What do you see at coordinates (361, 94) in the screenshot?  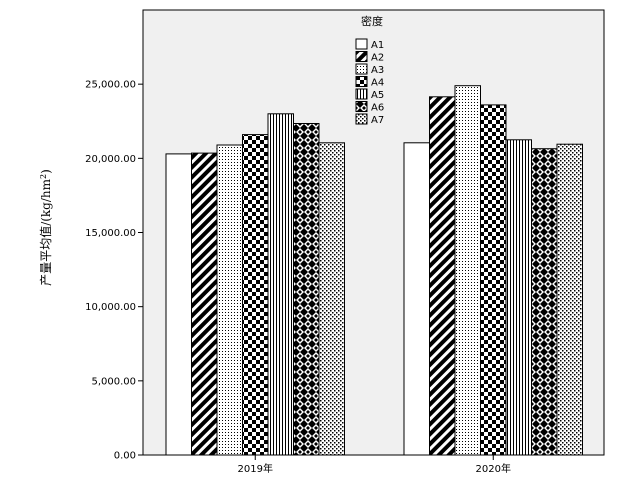 I see `legend-swatch-a5` at bounding box center [361, 94].